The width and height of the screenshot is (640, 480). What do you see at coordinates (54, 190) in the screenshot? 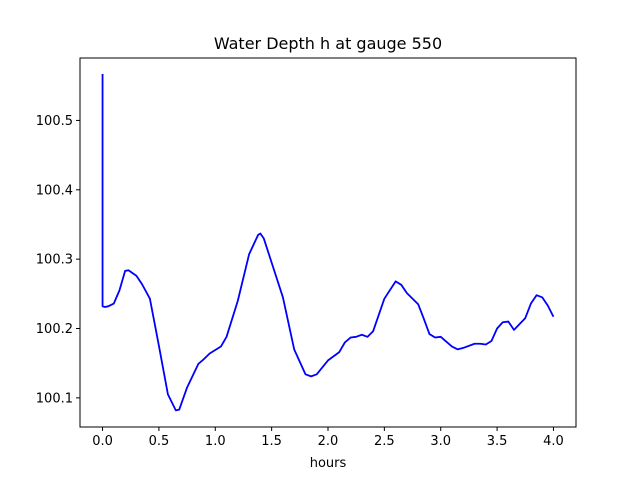
I see `y-tick-label: 100.4` at bounding box center [54, 190].